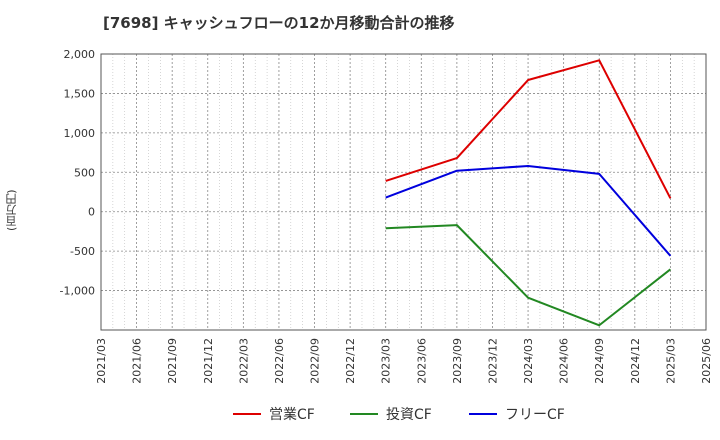 The height and width of the screenshot is (440, 720). I want to click on x-tick-label: 2024/12, so click(635, 361).